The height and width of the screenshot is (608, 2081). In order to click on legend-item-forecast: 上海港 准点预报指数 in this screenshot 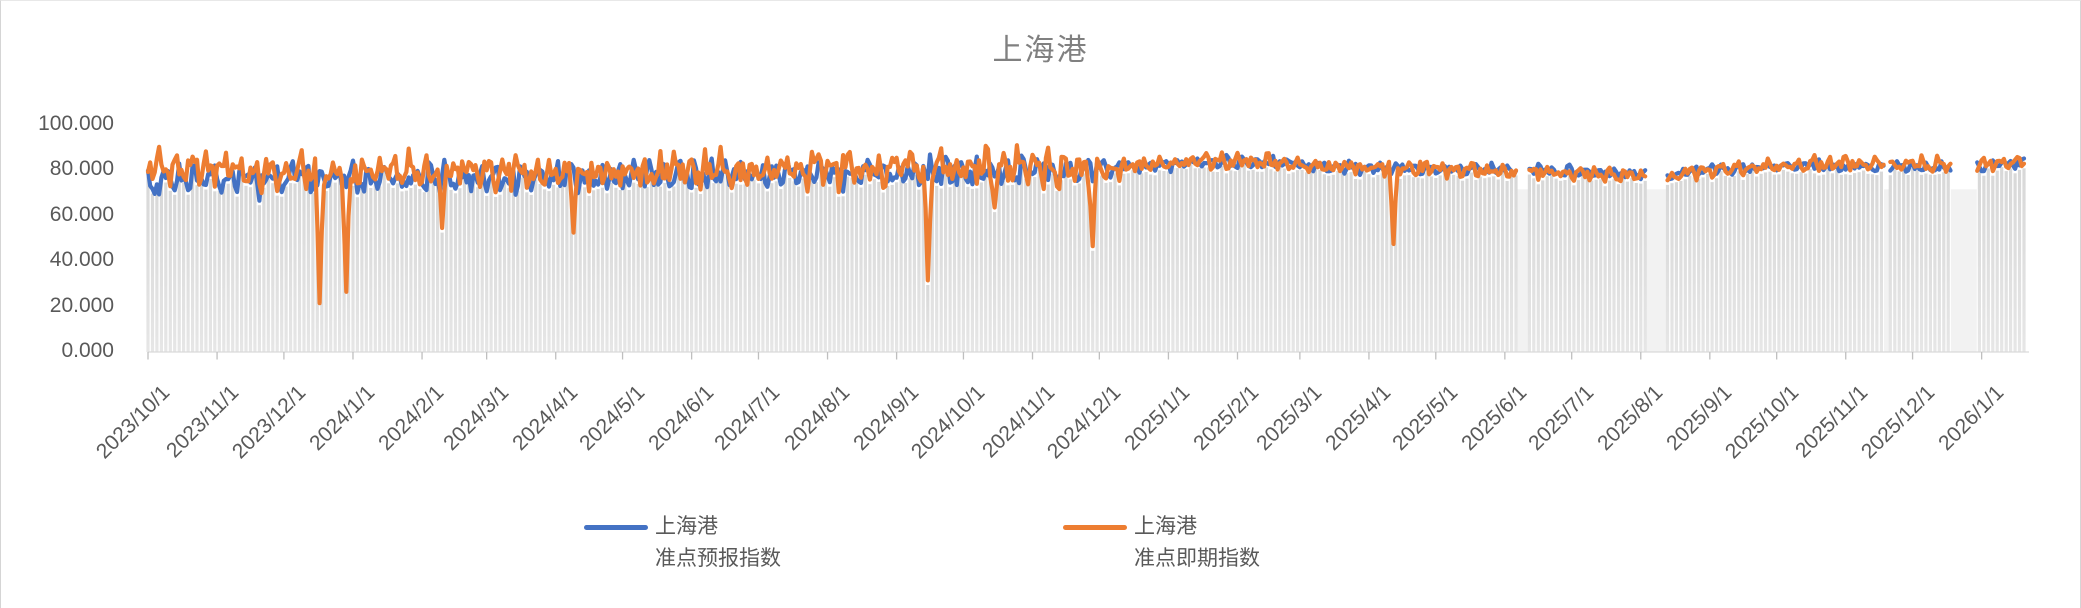, I will do `click(682, 543)`.